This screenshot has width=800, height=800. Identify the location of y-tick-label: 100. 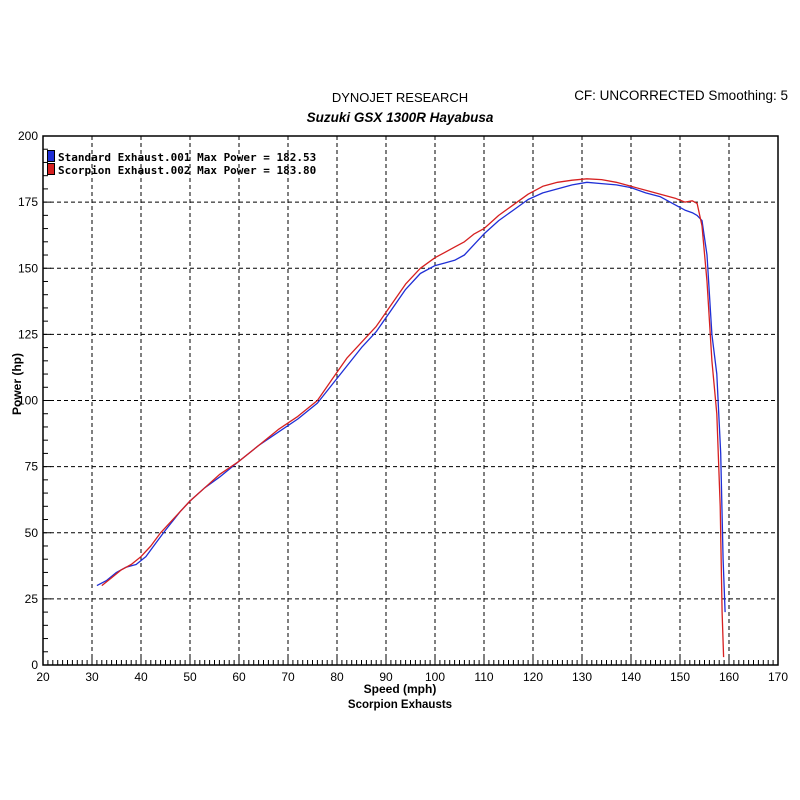
(28, 401).